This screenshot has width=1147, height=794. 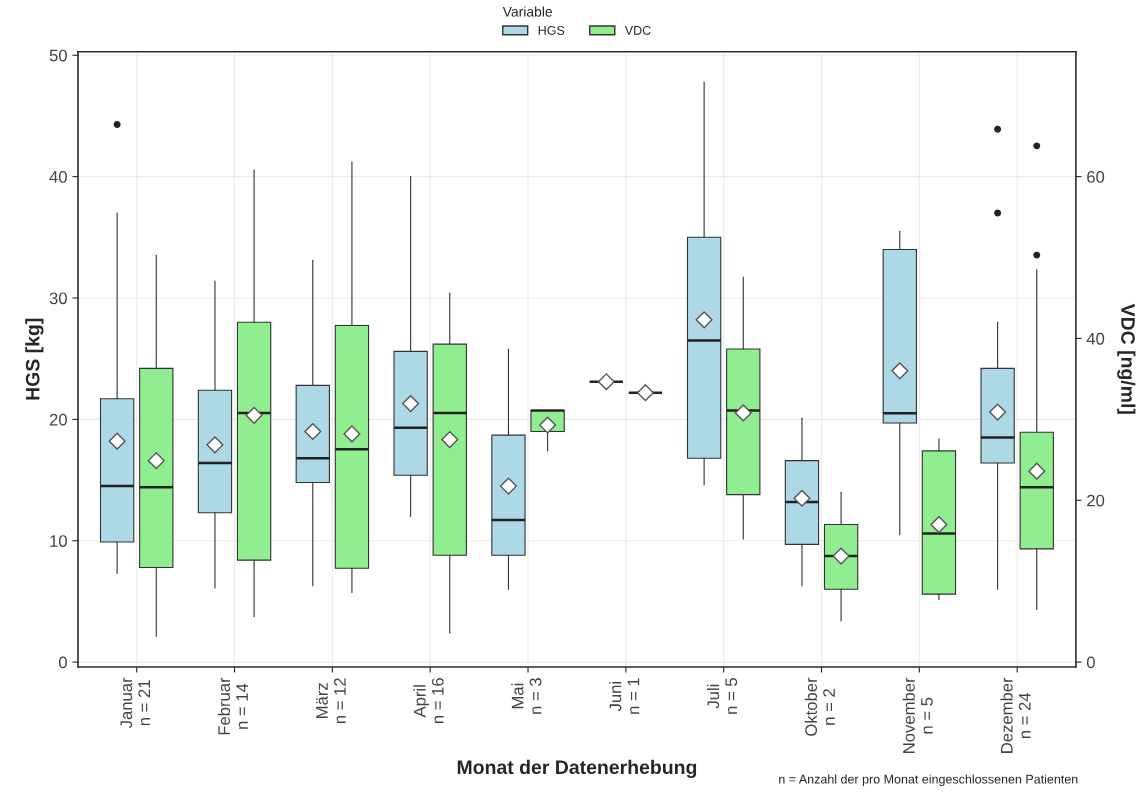 What do you see at coordinates (62, 662) in the screenshot?
I see `y-tick-label: 0` at bounding box center [62, 662].